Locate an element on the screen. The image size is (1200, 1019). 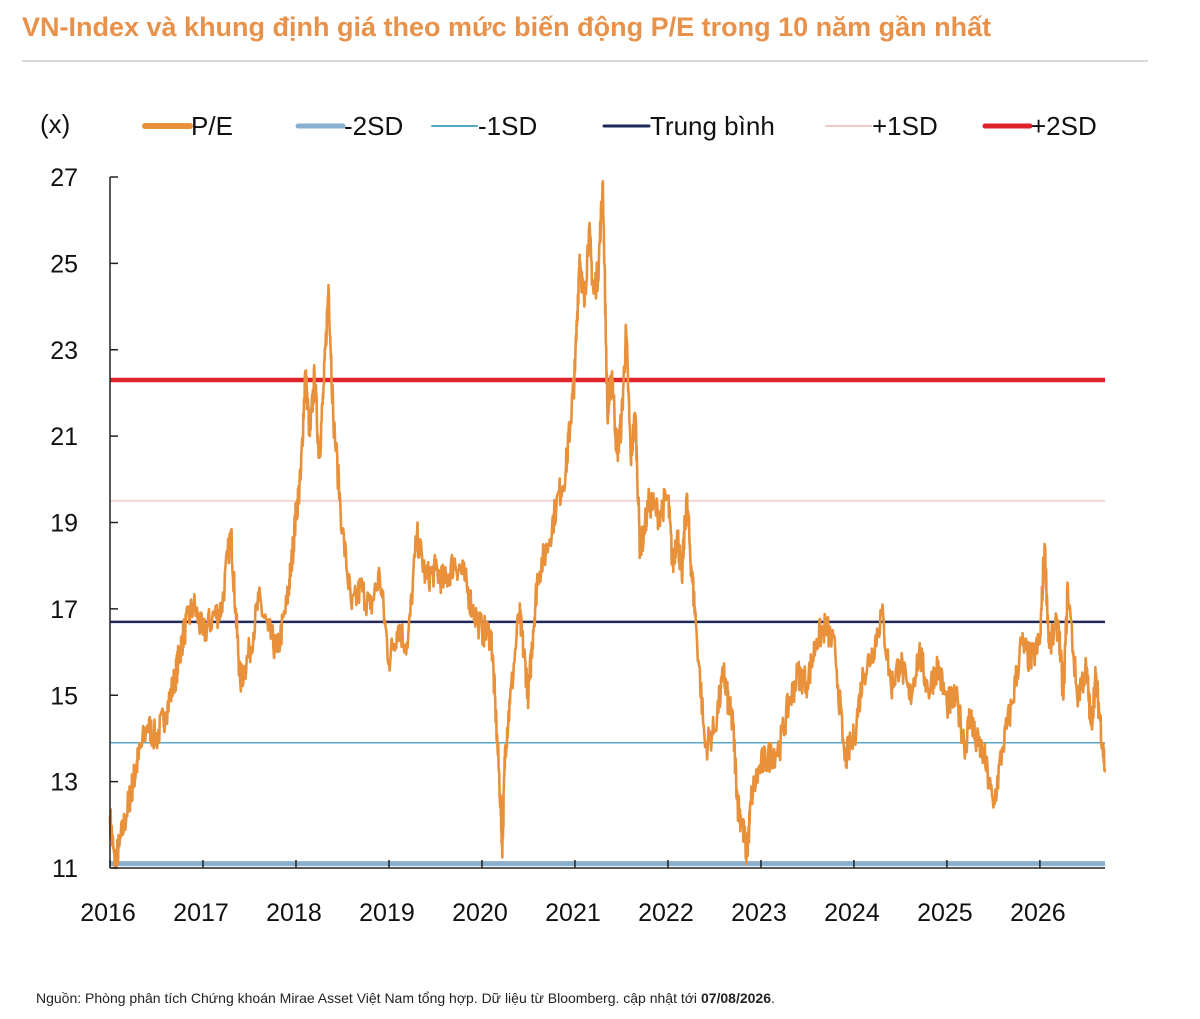
y-tick-label: 19 is located at coordinates (64, 524).